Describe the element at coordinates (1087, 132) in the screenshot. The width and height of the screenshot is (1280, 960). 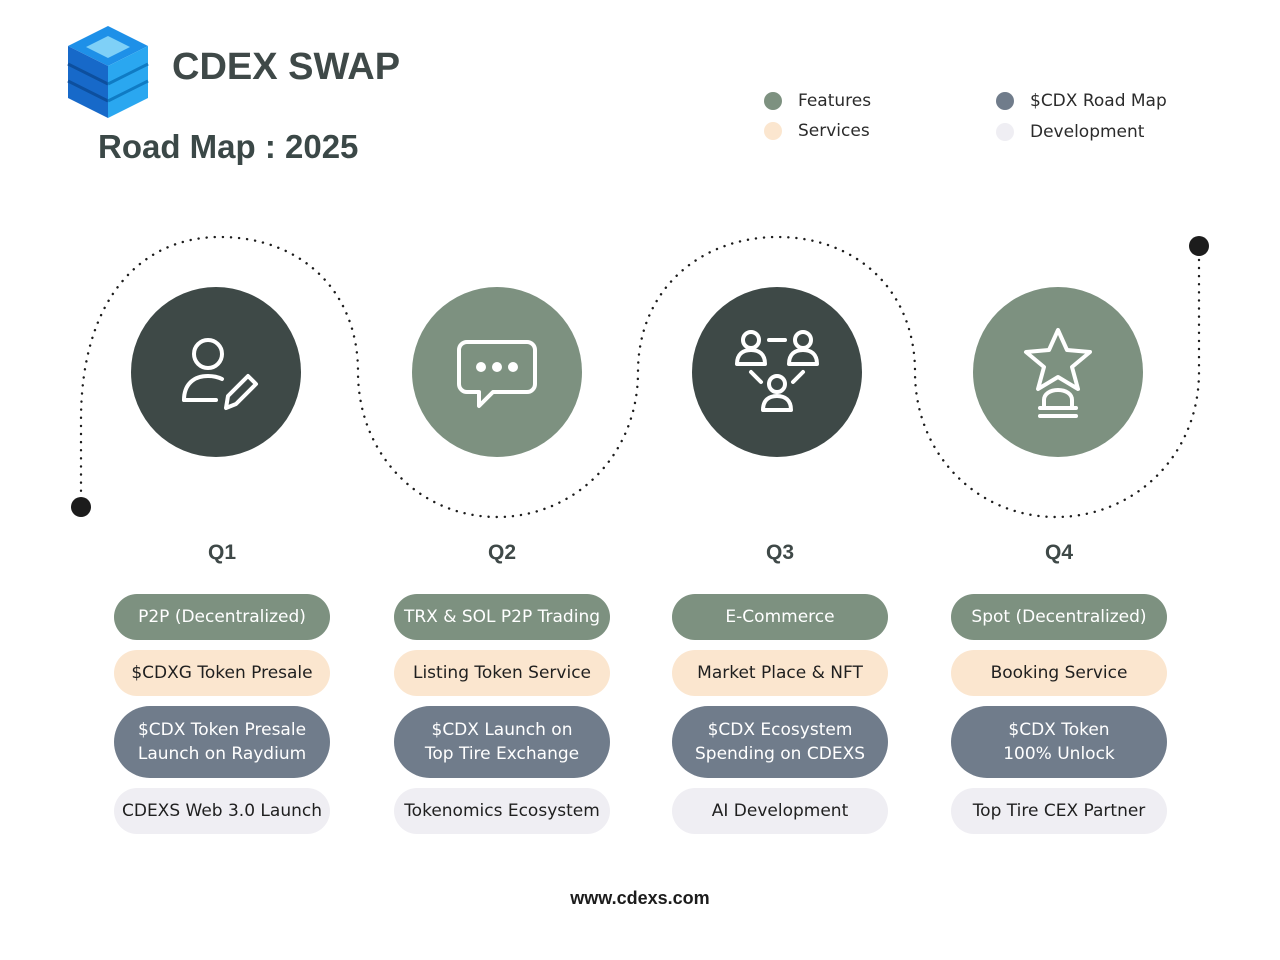
I see `legend-label: Development` at that location.